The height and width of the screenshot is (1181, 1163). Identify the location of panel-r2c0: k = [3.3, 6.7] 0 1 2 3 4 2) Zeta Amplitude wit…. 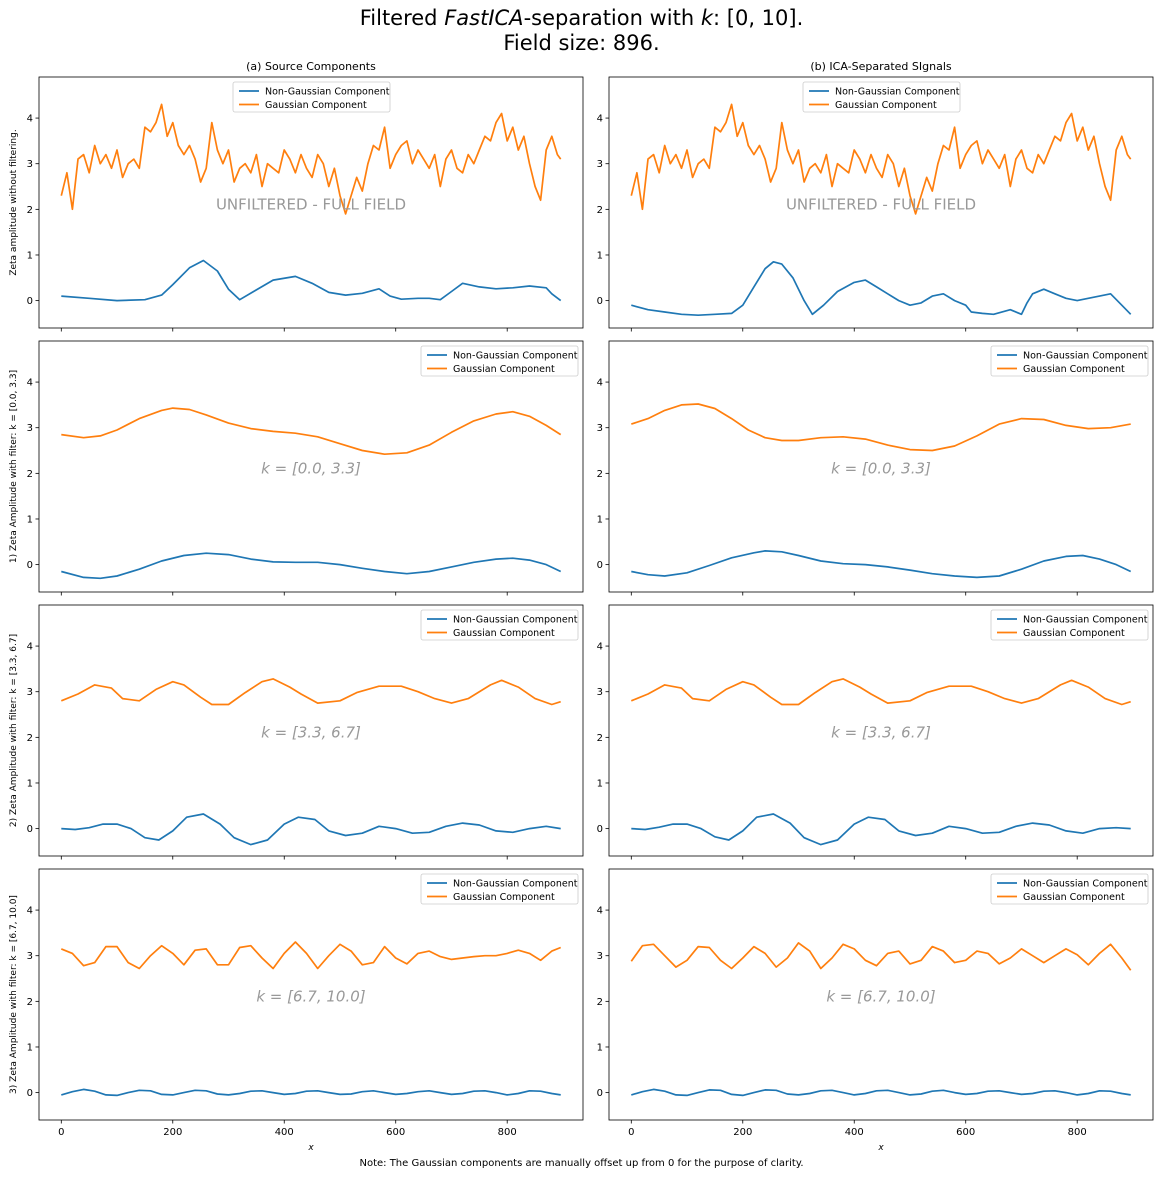
(296, 732).